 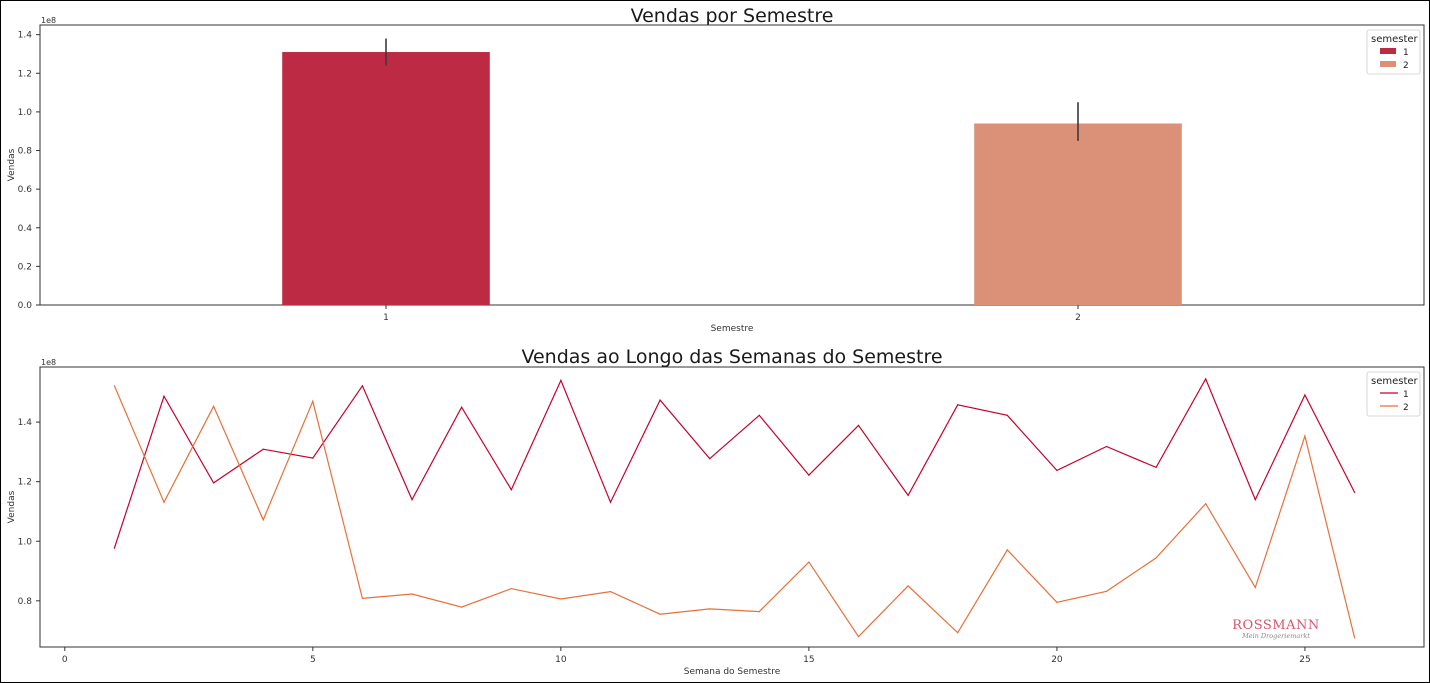 I want to click on line-legend-frame, so click(x=1393, y=394).